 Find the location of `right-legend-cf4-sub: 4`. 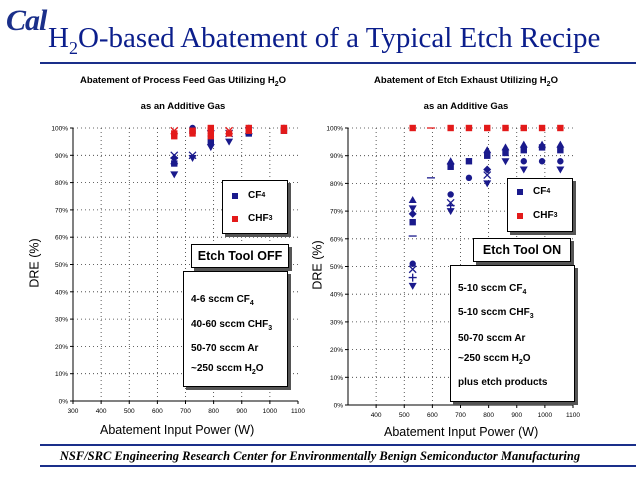

right-legend-cf4-sub: 4 is located at coordinates (548, 191).